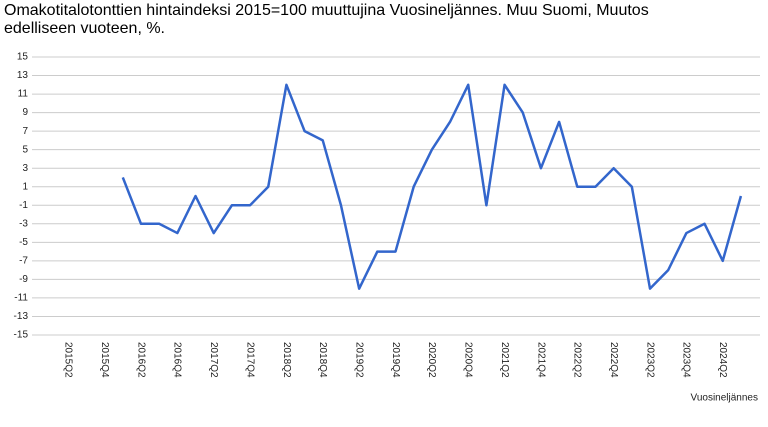 The height and width of the screenshot is (427, 768). What do you see at coordinates (23, 75) in the screenshot?
I see `y-tick-label: 13` at bounding box center [23, 75].